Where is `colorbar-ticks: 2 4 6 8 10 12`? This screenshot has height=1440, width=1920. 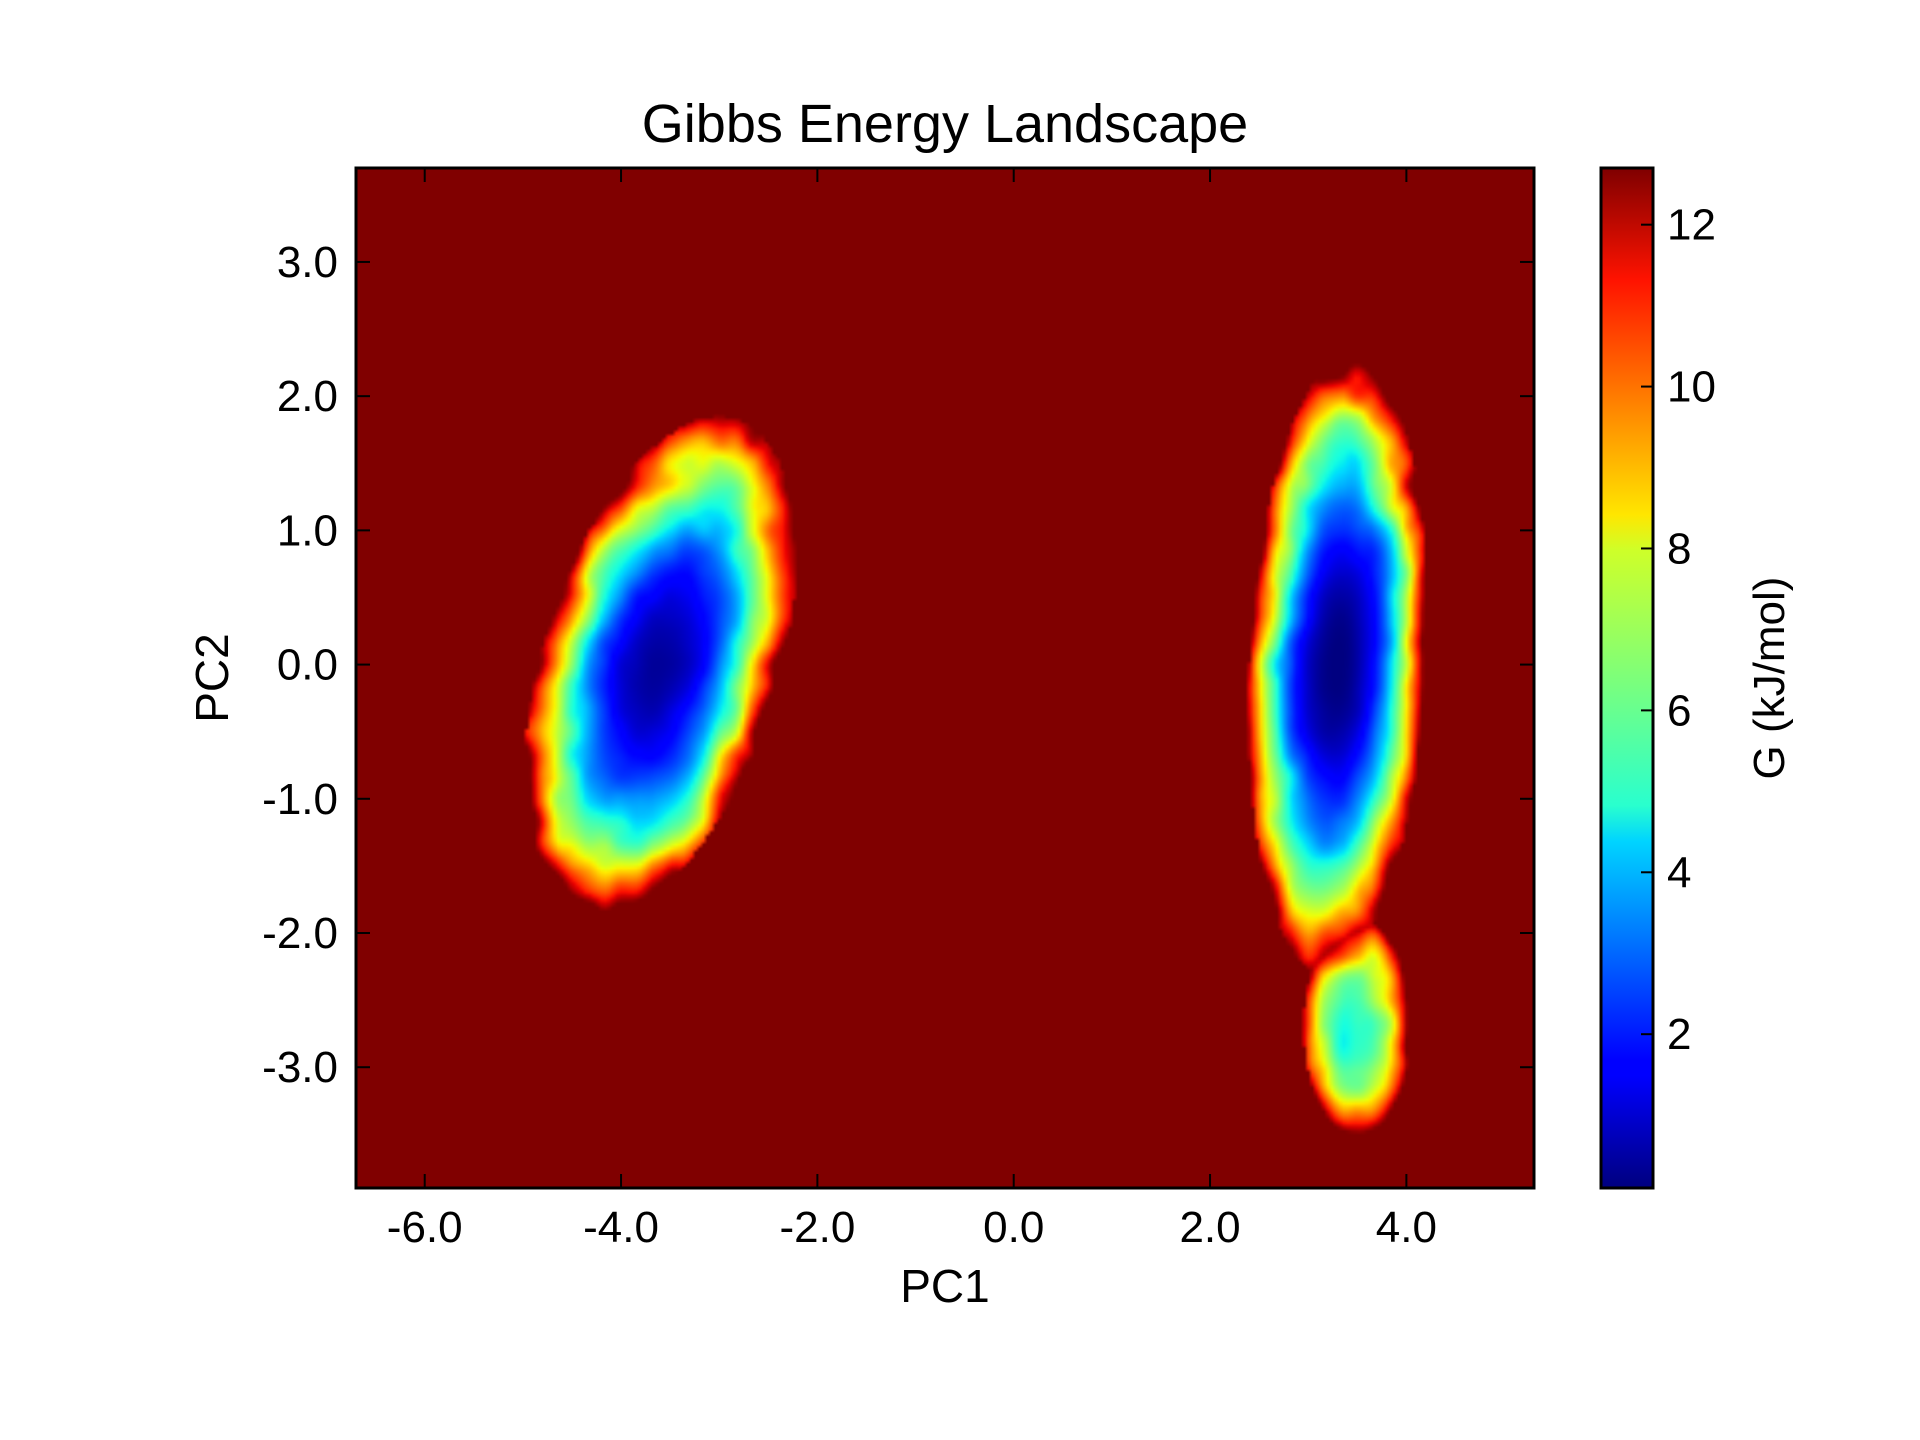
colorbar-ticks: 2 4 6 8 10 12 is located at coordinates (1678, 630).